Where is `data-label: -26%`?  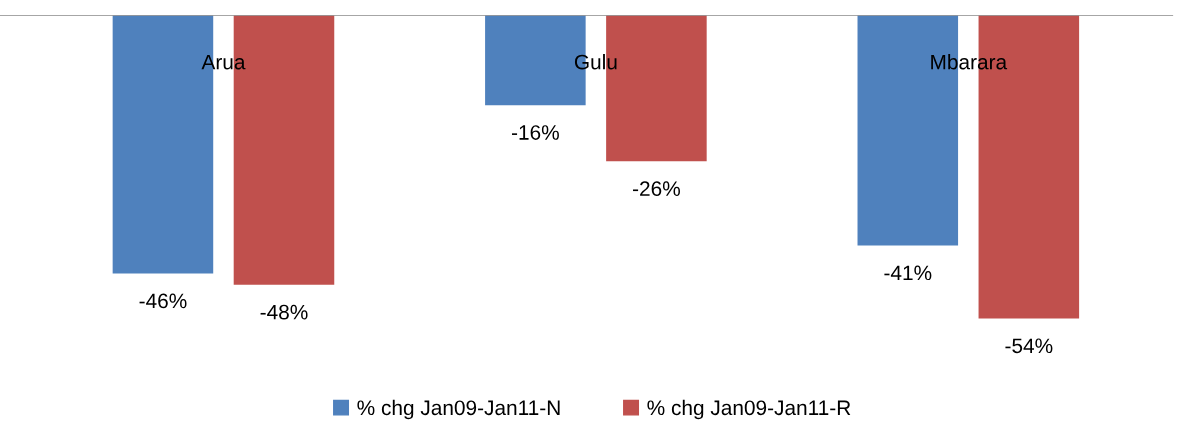 data-label: -26% is located at coordinates (656, 189).